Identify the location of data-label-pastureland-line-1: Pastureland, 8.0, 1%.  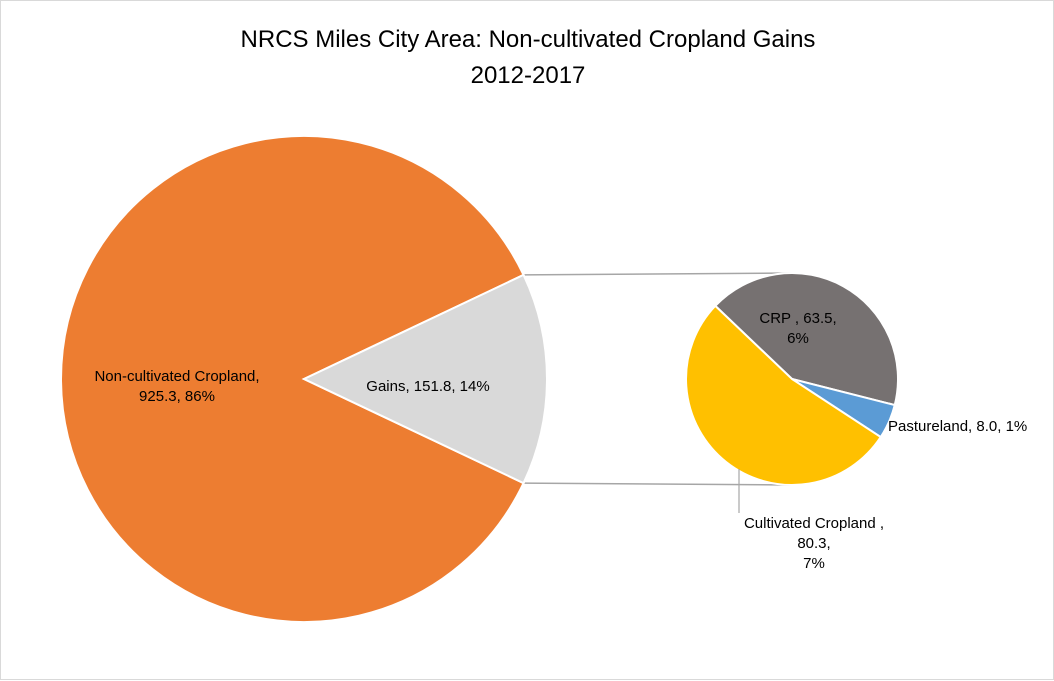
(957, 426).